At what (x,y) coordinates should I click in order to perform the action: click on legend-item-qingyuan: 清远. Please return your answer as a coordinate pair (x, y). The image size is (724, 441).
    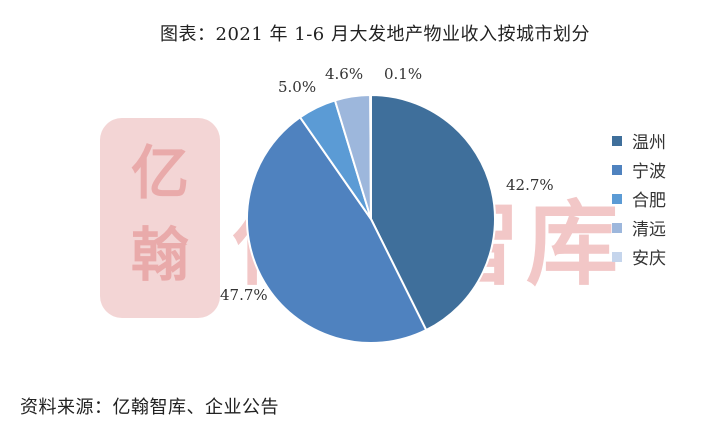
    Looking at the image, I should click on (639, 227).